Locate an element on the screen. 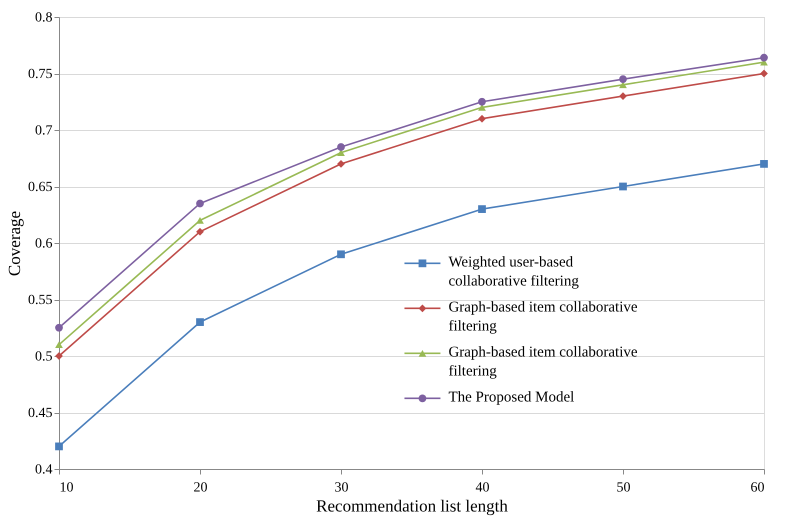  x-tick-label: 30 is located at coordinates (341, 488).